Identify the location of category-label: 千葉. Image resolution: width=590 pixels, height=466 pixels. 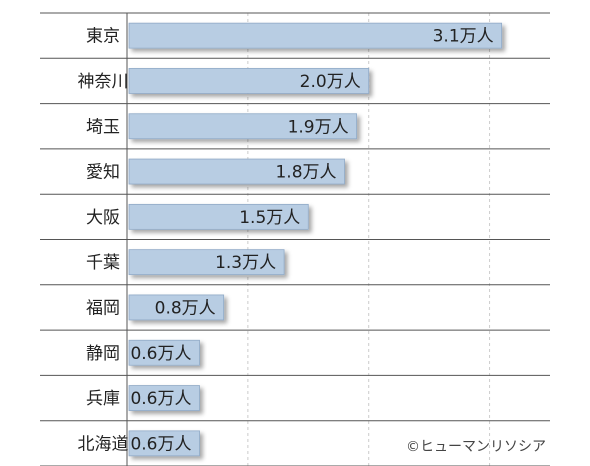
(103, 263).